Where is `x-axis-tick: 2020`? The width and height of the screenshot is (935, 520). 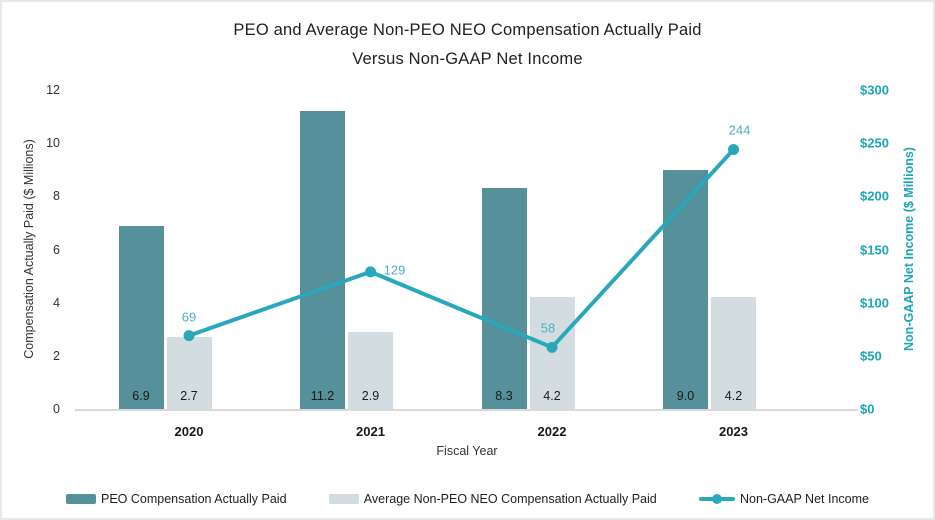 x-axis-tick: 2020 is located at coordinates (189, 431).